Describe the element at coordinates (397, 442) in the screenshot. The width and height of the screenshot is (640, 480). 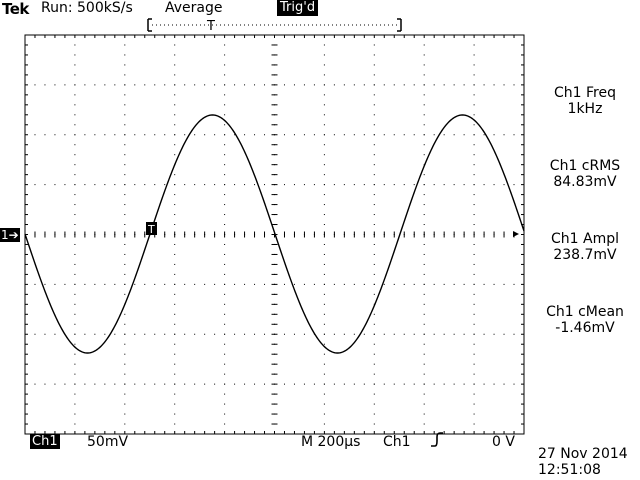
I see `trigger-source: Ch1` at that location.